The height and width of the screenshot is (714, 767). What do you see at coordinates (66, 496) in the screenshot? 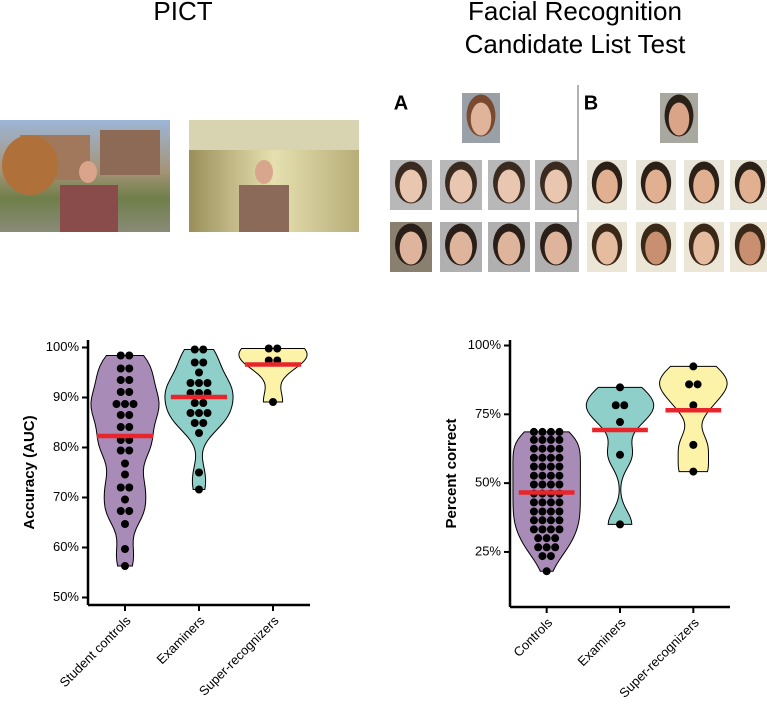
I see `y-tick-label: 70%` at bounding box center [66, 496].